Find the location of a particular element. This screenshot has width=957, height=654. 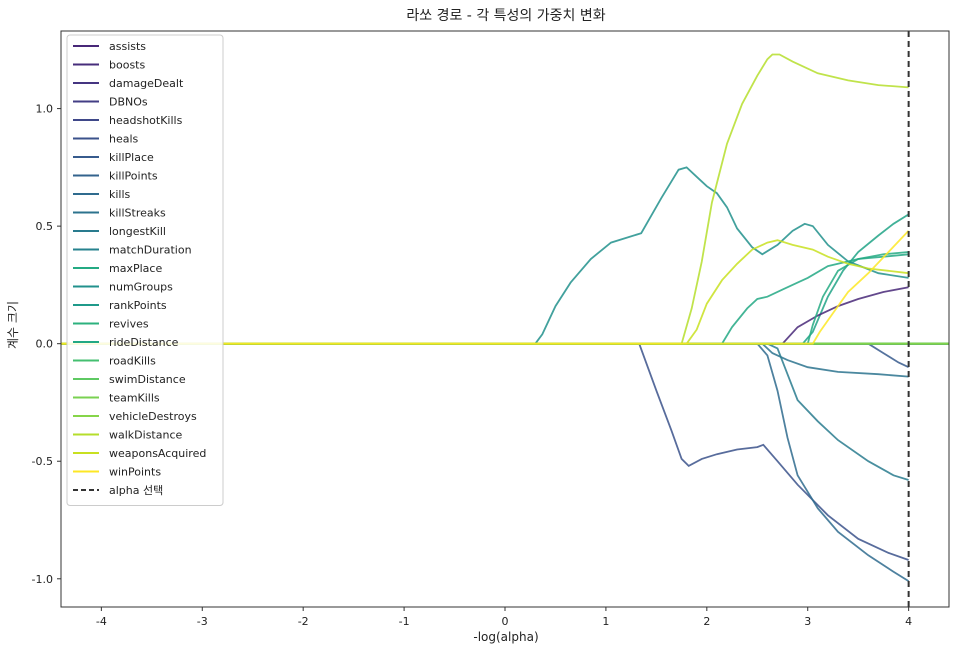

series-line-rideDistance is located at coordinates (485, 299).